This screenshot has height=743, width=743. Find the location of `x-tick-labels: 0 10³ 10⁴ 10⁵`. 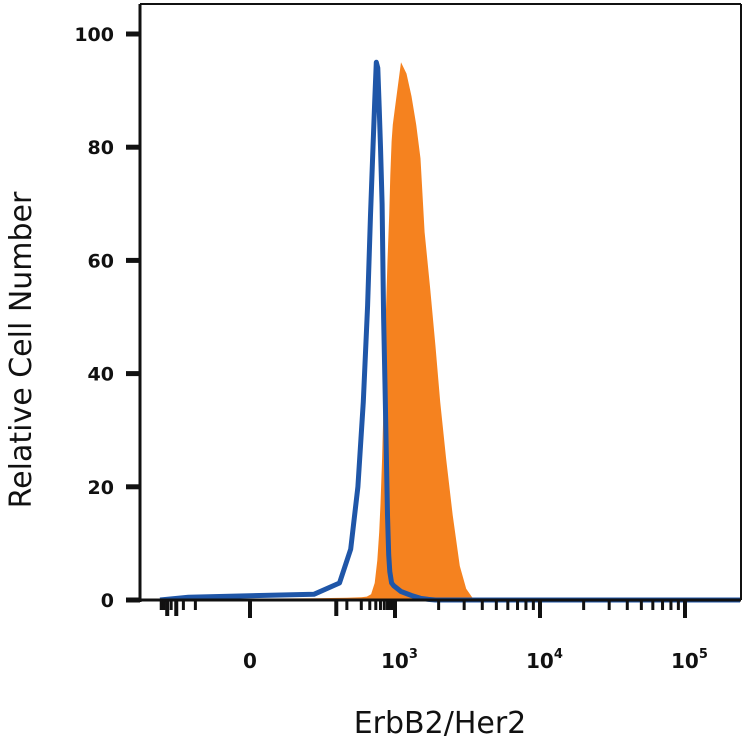

x-tick-labels: 0 10³ 10⁴ 10⁵ is located at coordinates (475, 660).